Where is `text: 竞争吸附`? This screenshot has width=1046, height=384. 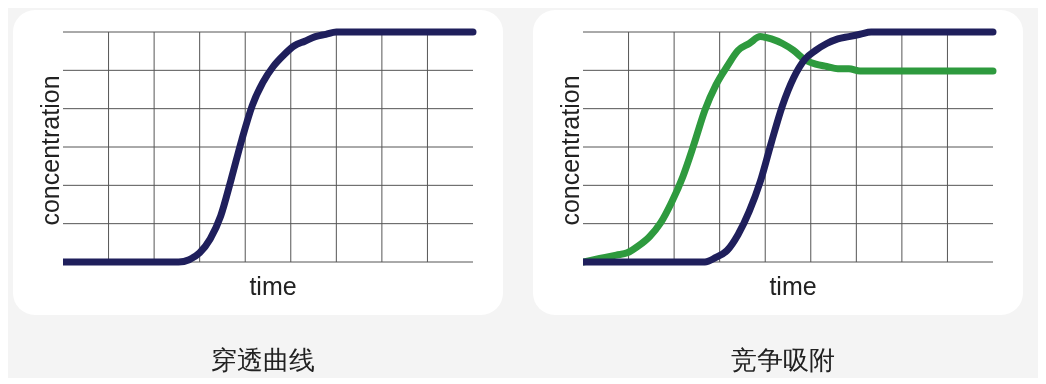
text: 竞争吸附 is located at coordinates (783, 360).